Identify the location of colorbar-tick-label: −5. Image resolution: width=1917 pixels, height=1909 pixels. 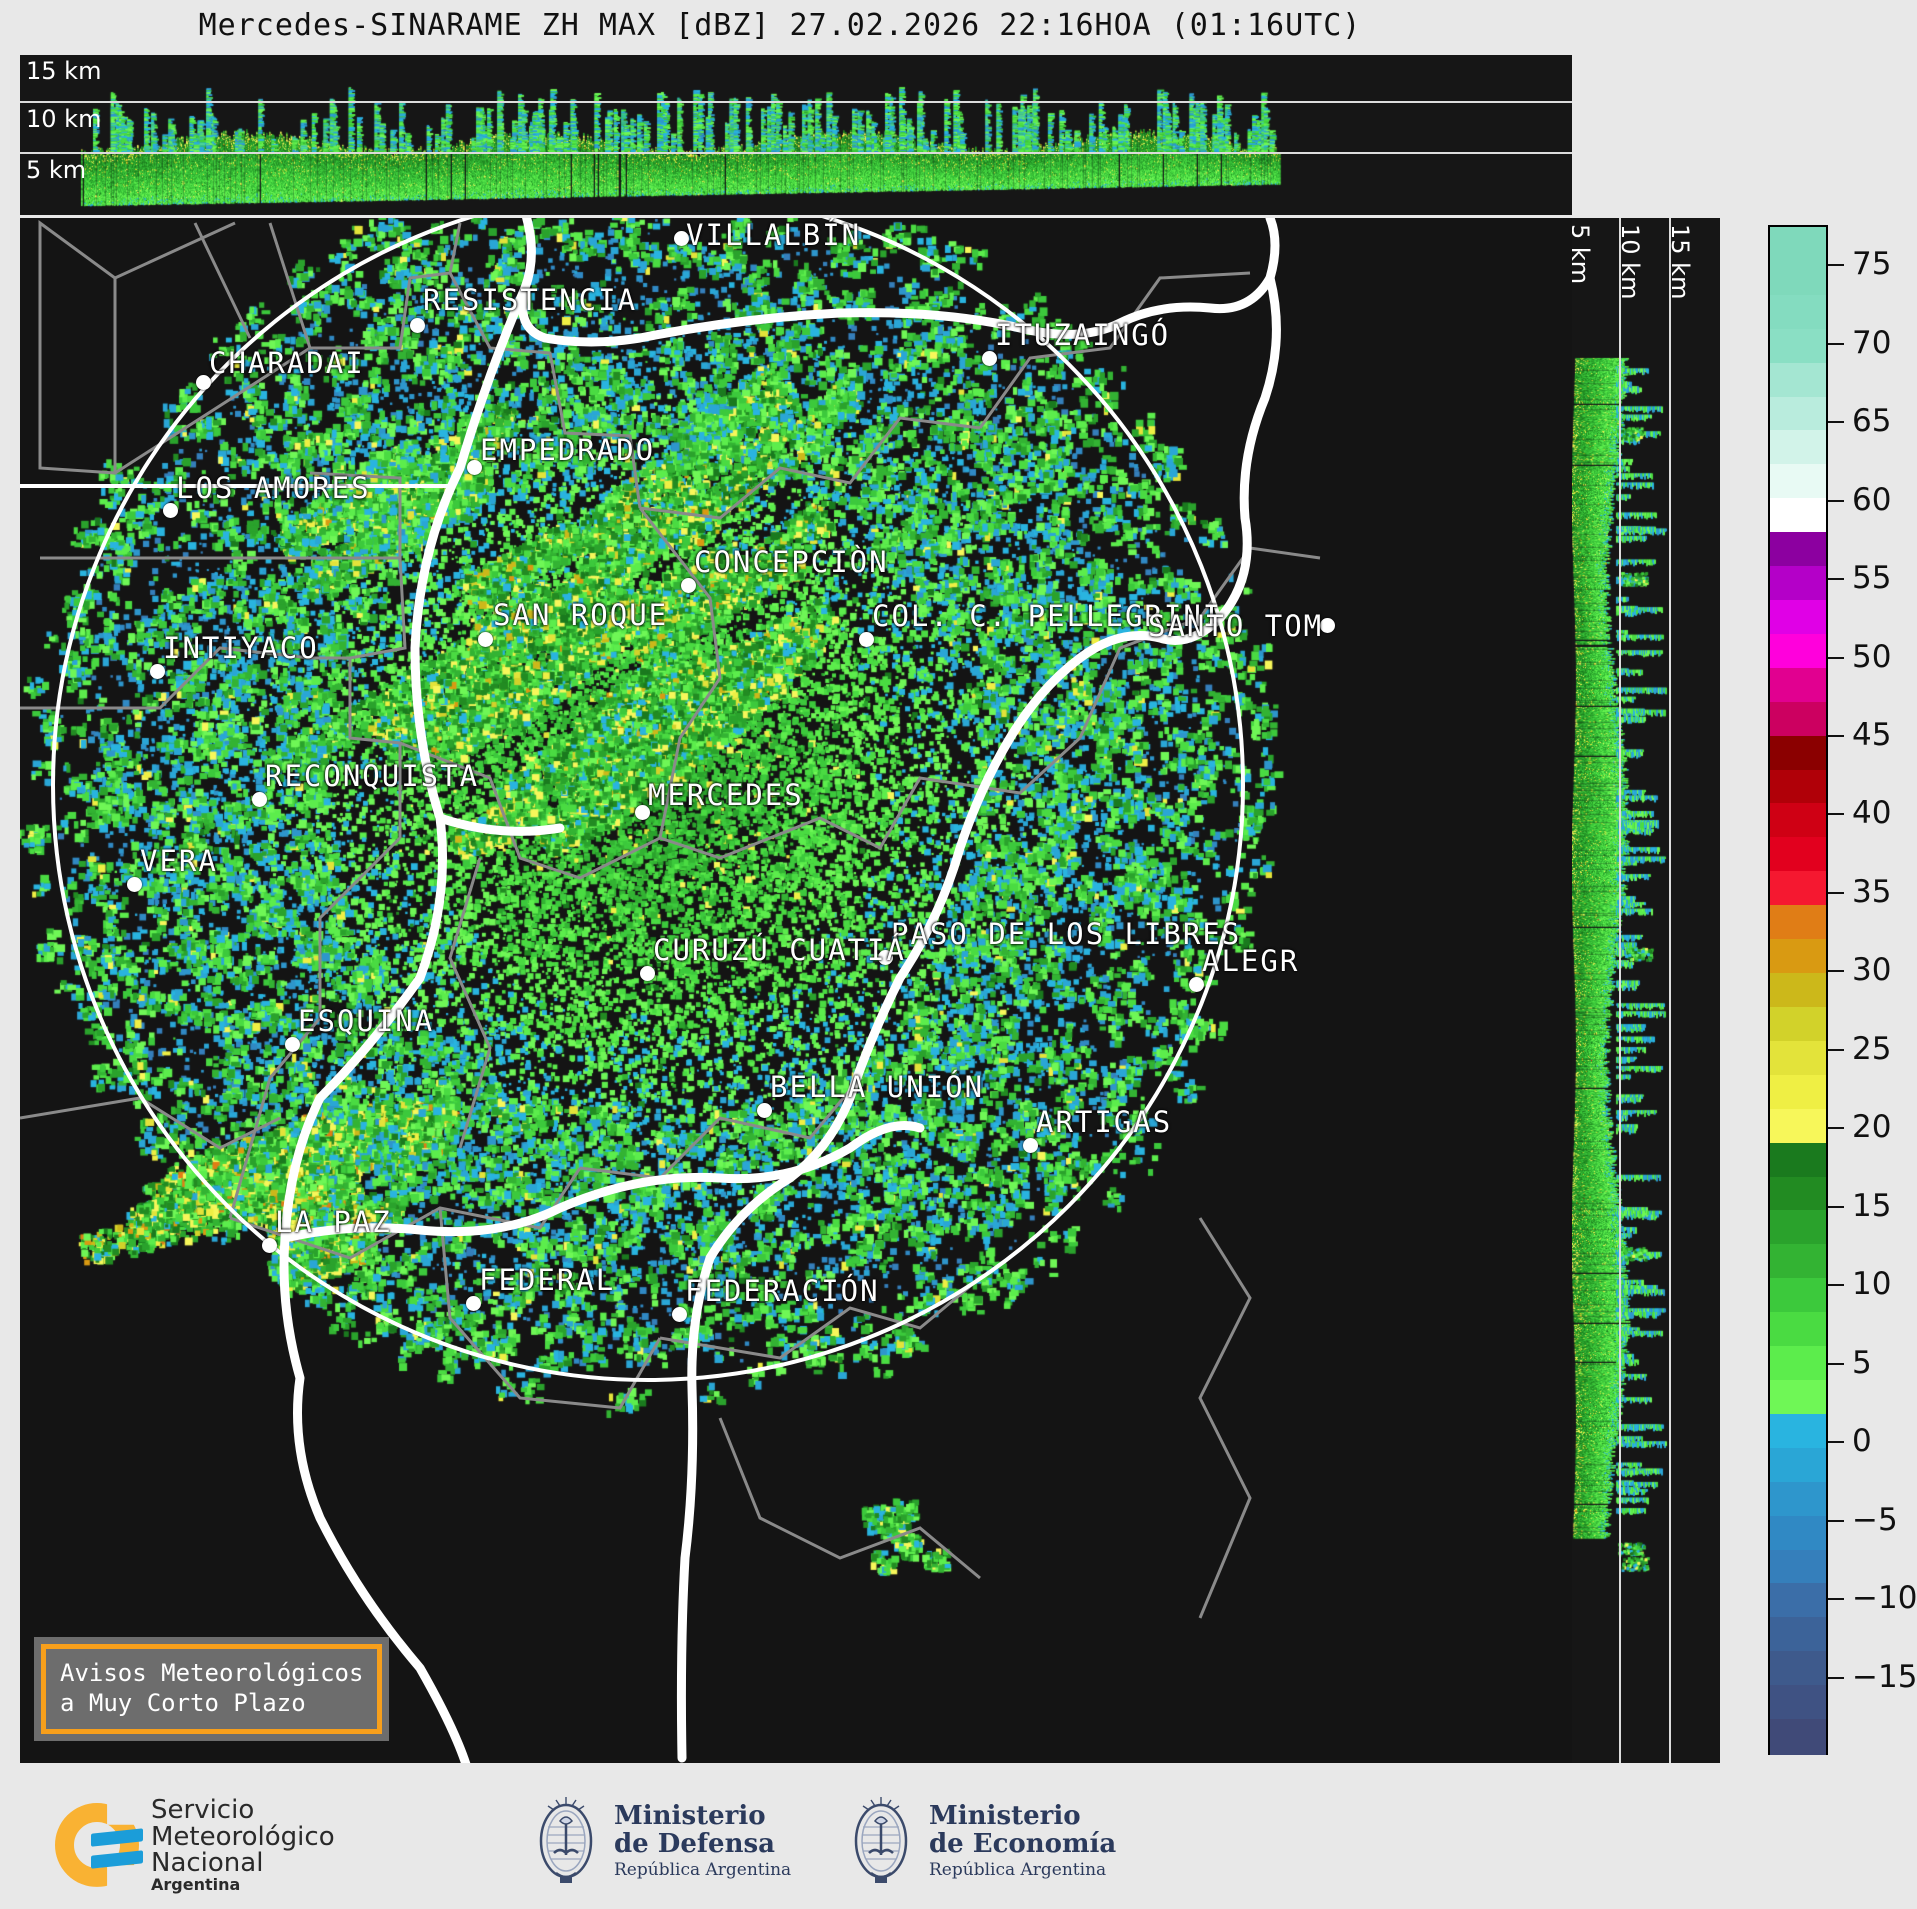
(1875, 1519).